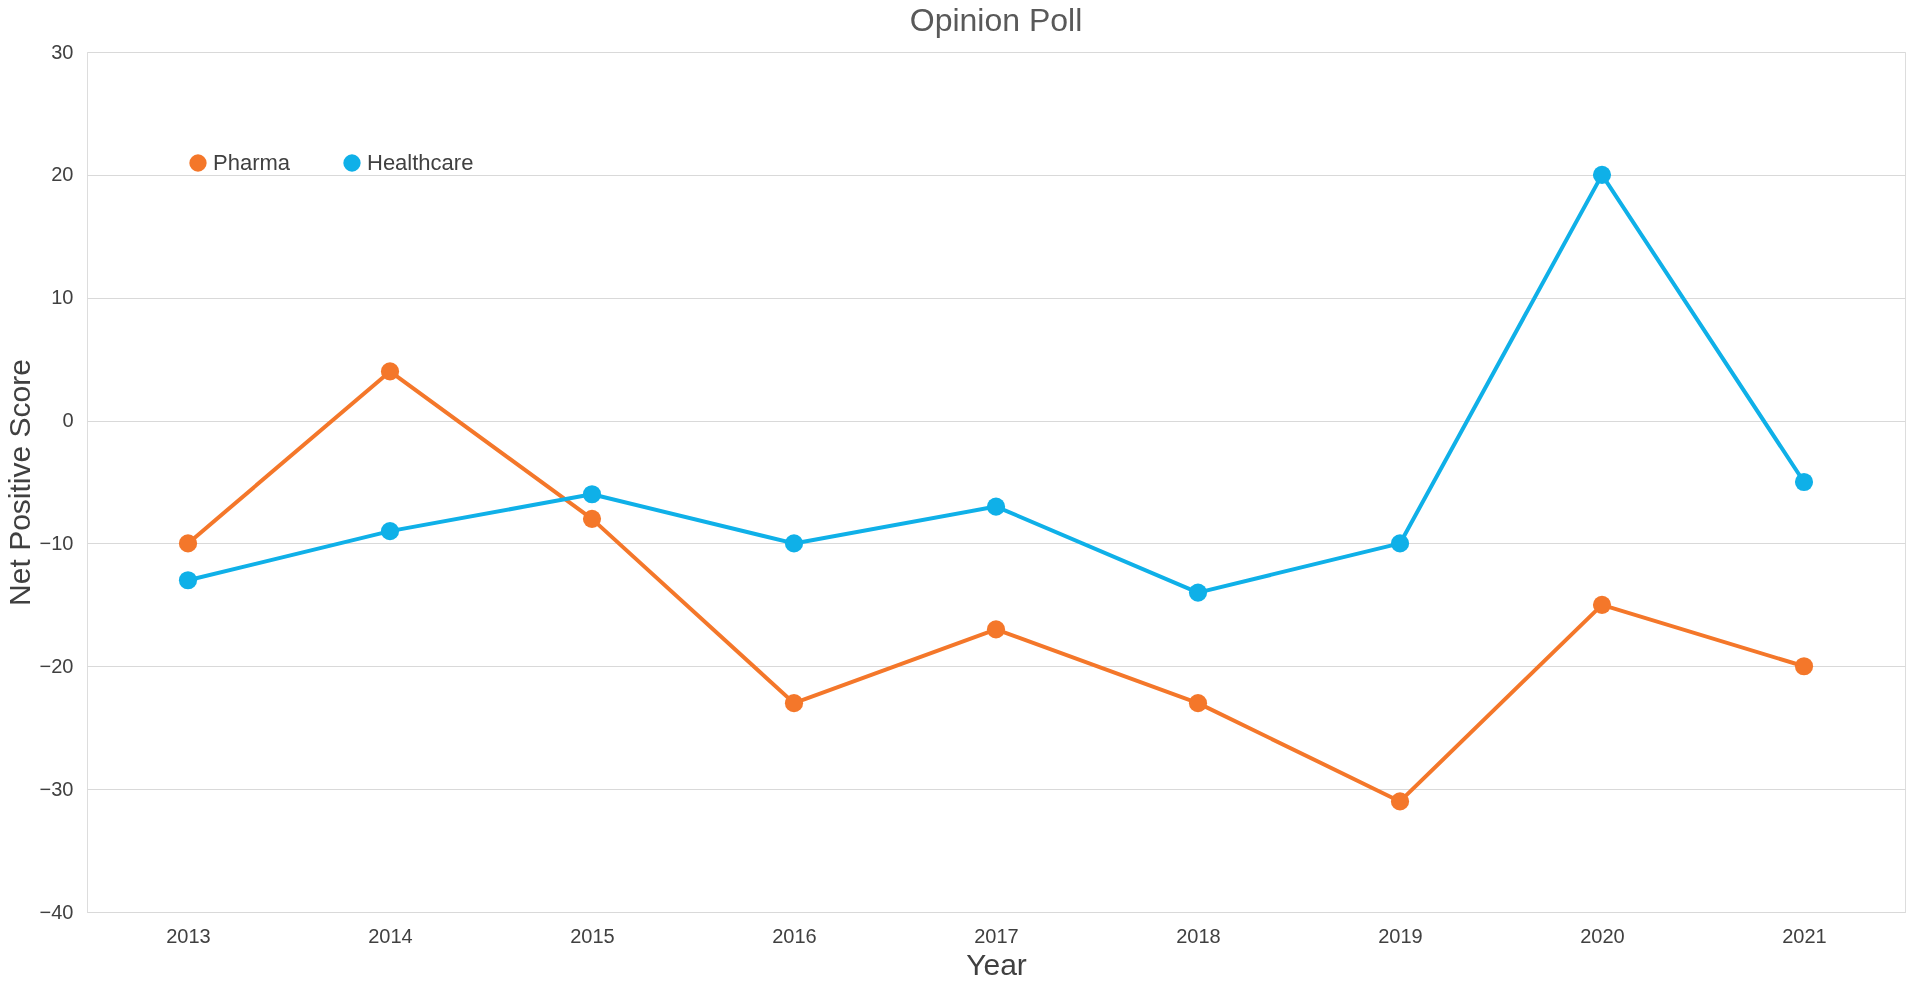 The image size is (1918, 992). I want to click on y-tick-label: 10, so click(62, 297).